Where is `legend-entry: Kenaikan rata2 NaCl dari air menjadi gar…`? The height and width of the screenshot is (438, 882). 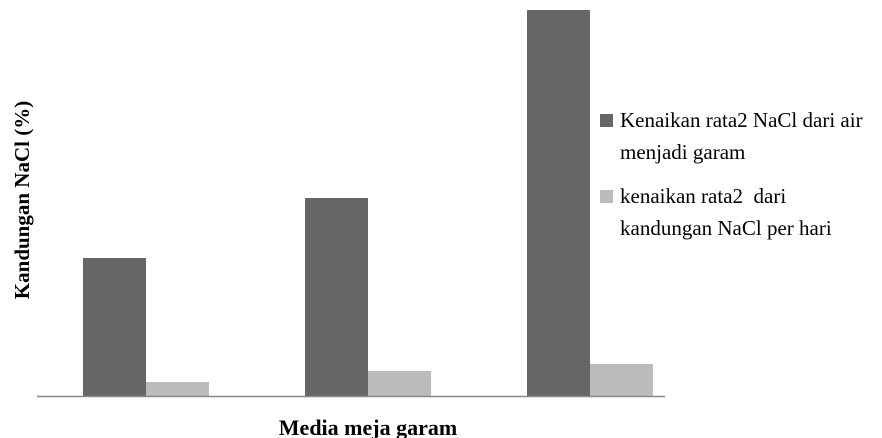
legend-entry: Kenaikan rata2 NaCl dari air menjadi gar… is located at coordinates (733, 136).